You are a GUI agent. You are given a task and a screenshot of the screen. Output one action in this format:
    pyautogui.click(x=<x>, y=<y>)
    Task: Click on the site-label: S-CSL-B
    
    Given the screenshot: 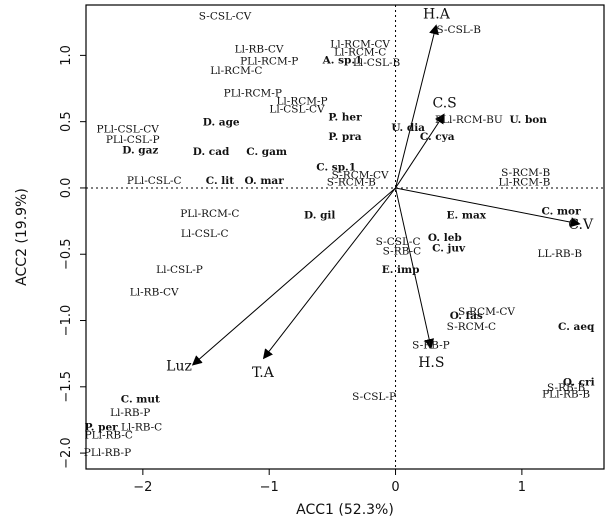 What is the action you would take?
    pyautogui.click(x=458, y=30)
    